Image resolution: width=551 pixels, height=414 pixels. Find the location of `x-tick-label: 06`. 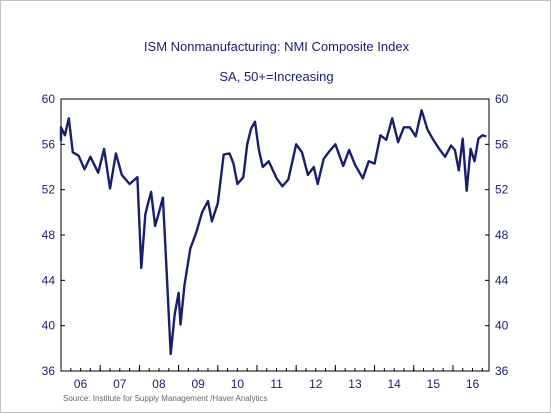

x-tick-label: 06 is located at coordinates (81, 384).